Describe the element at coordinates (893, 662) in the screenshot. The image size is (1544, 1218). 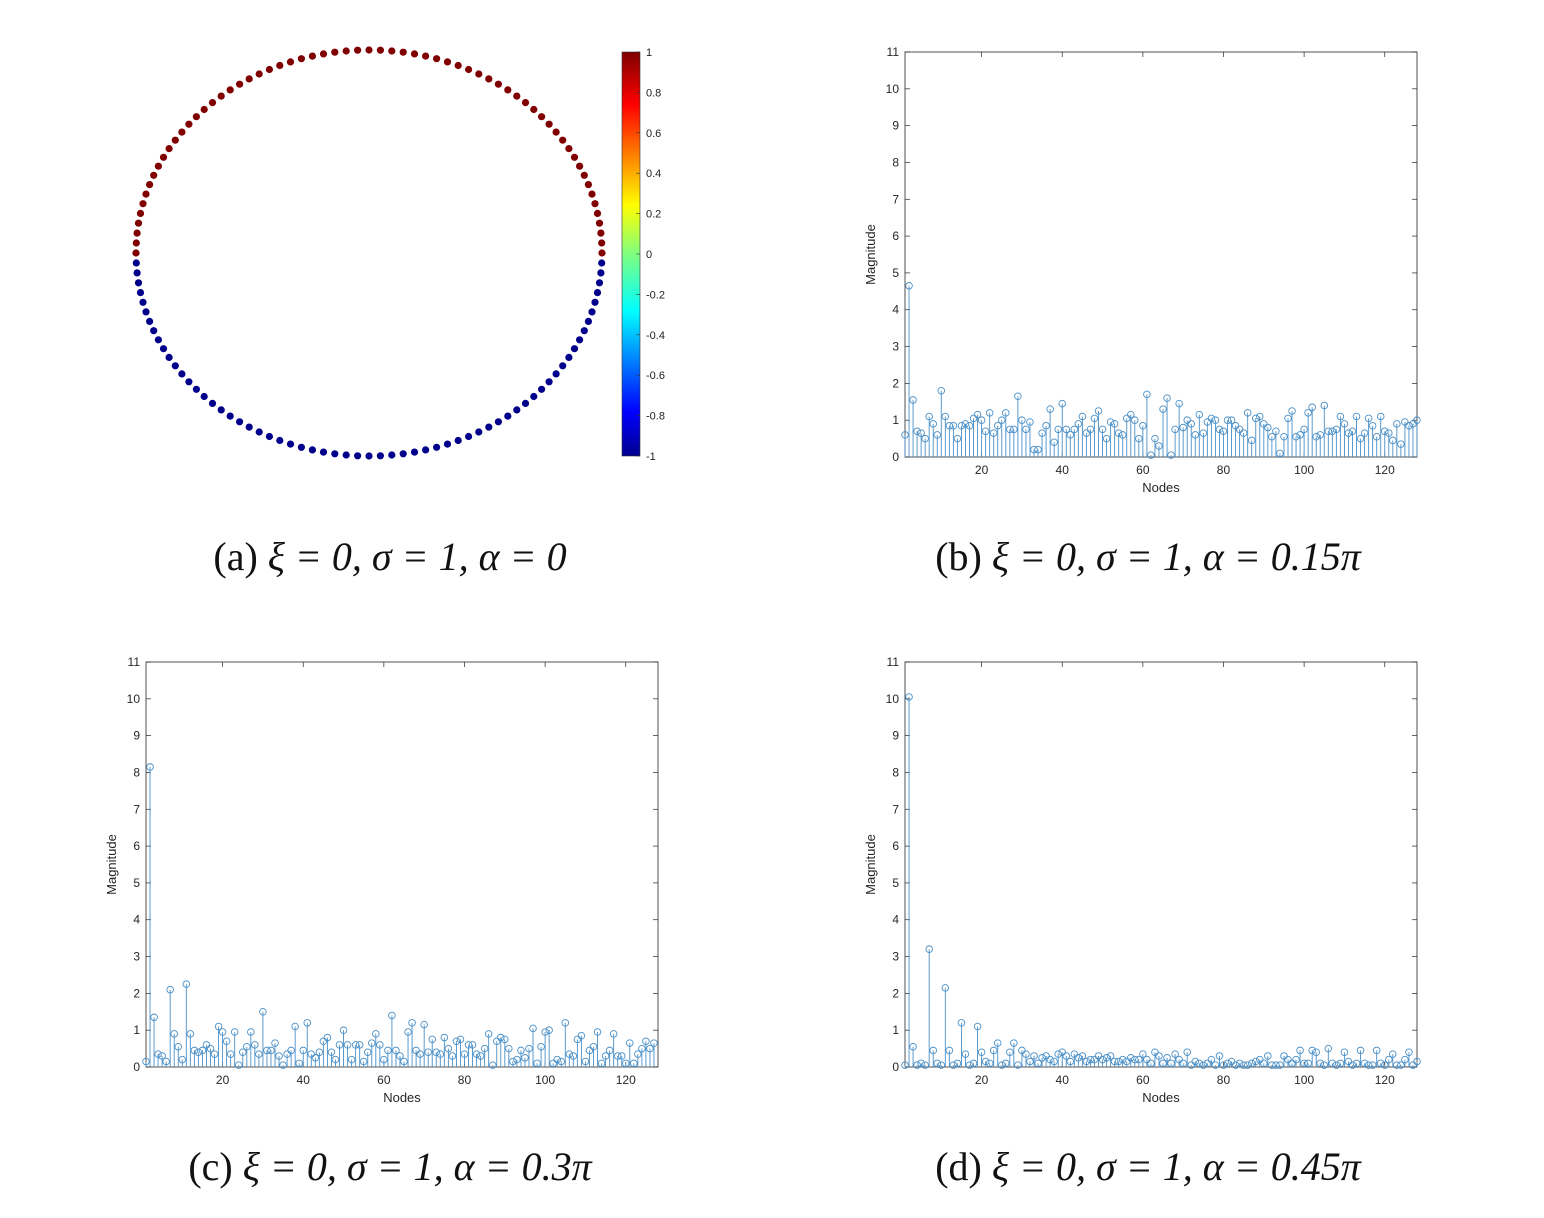
I see `y-tick-label: 11` at that location.